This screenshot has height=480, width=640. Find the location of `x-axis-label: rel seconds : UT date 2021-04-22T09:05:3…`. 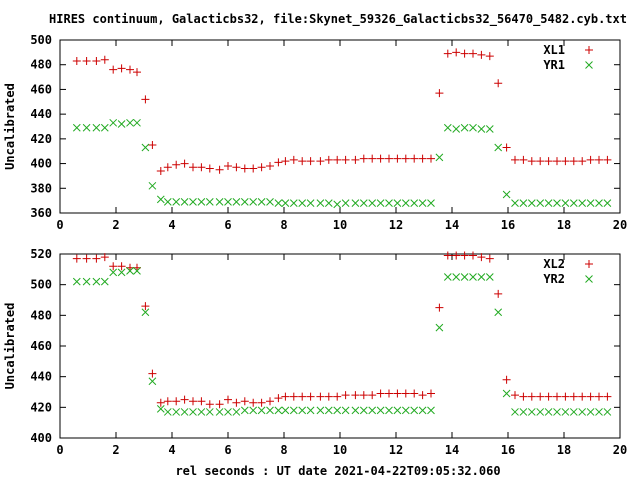

x-axis-label: rel seconds : UT date 2021-04-22T09:05:3… is located at coordinates (337, 471).